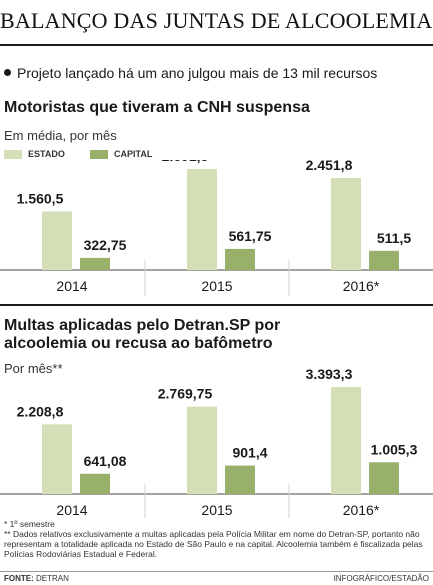  I want to click on chart1-subtitle: Em média, por mês, so click(60, 135).